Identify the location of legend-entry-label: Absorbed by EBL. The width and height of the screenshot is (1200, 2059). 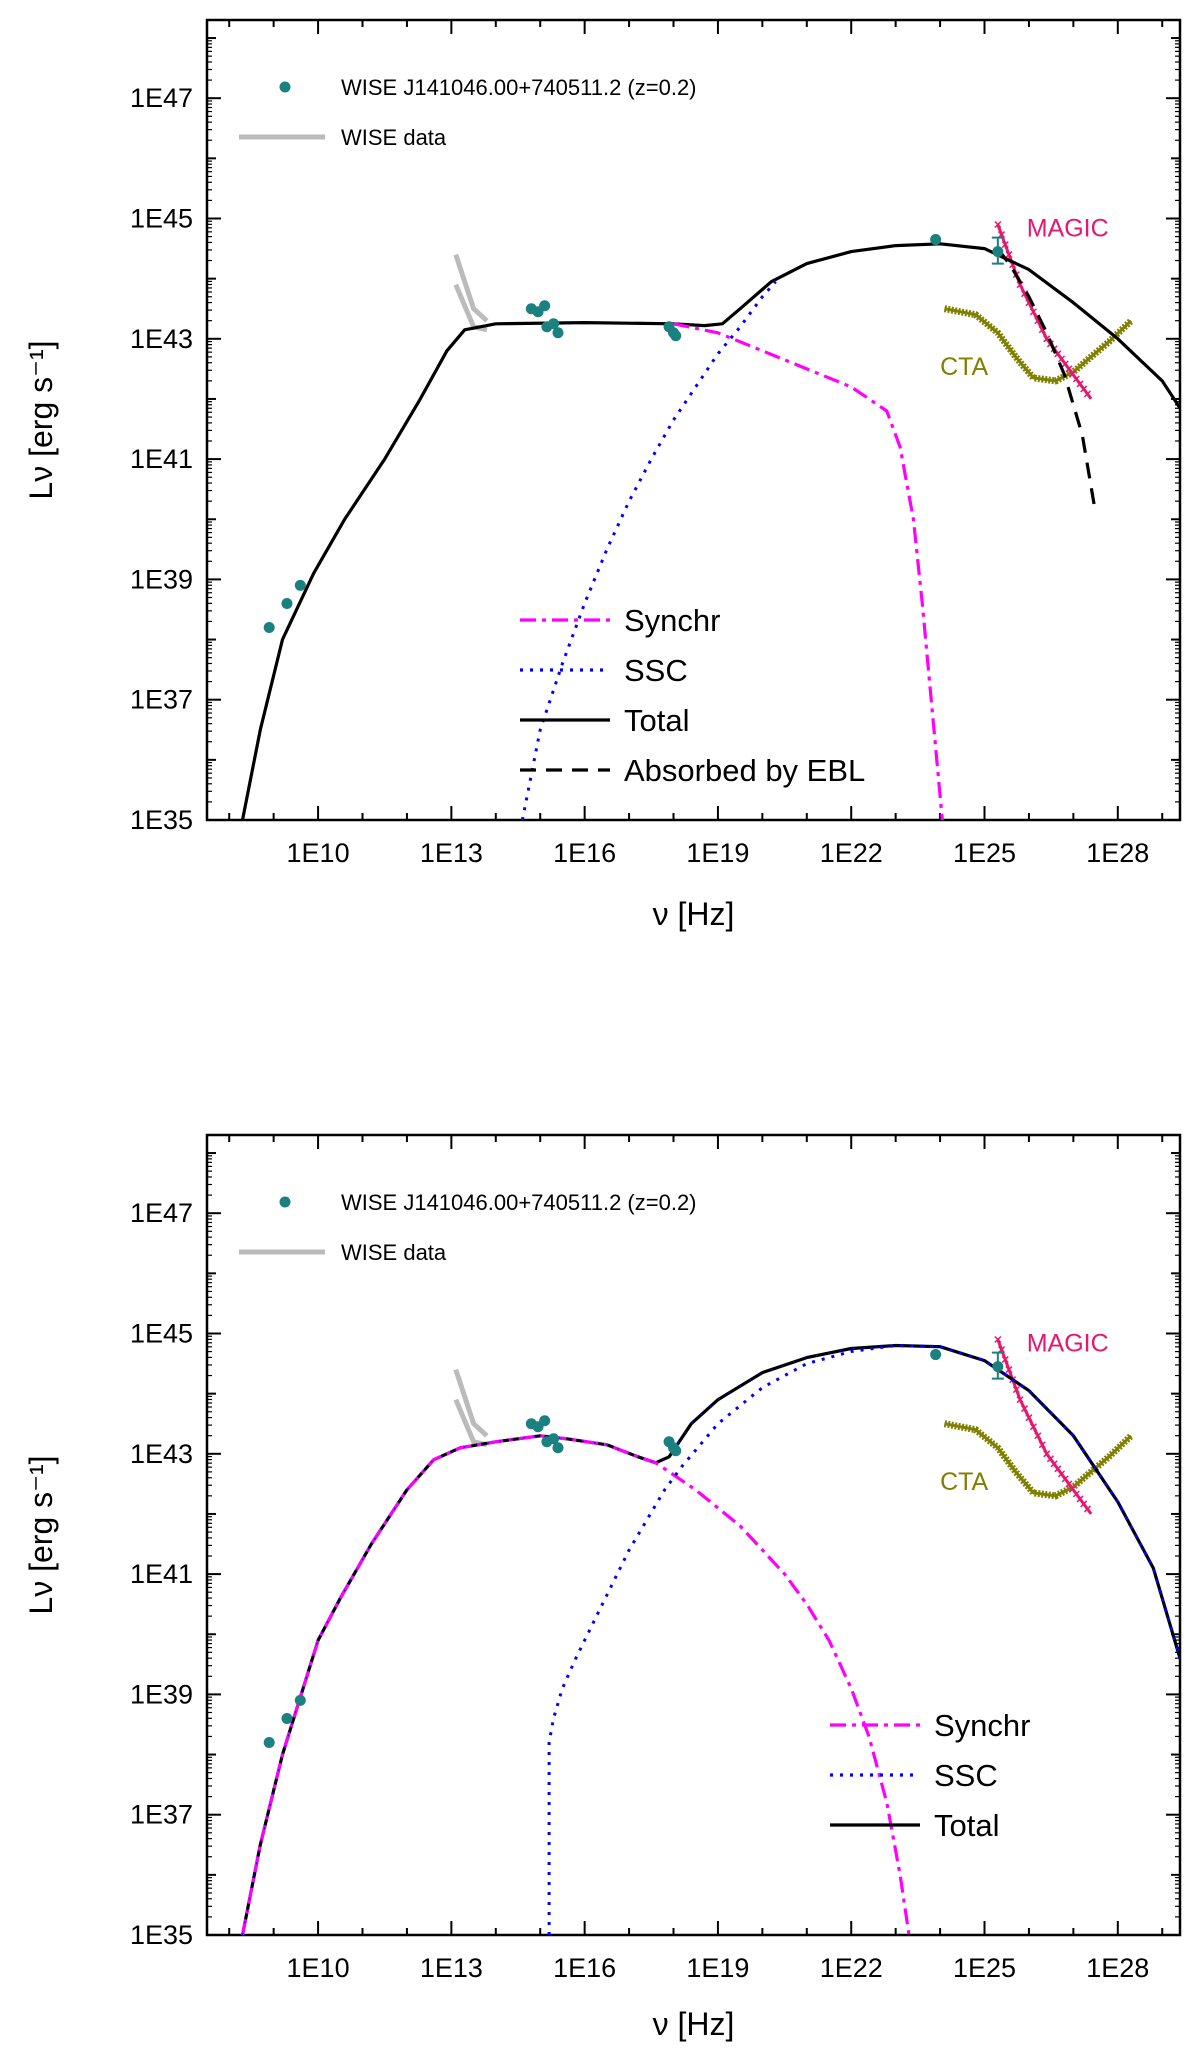
(744, 770).